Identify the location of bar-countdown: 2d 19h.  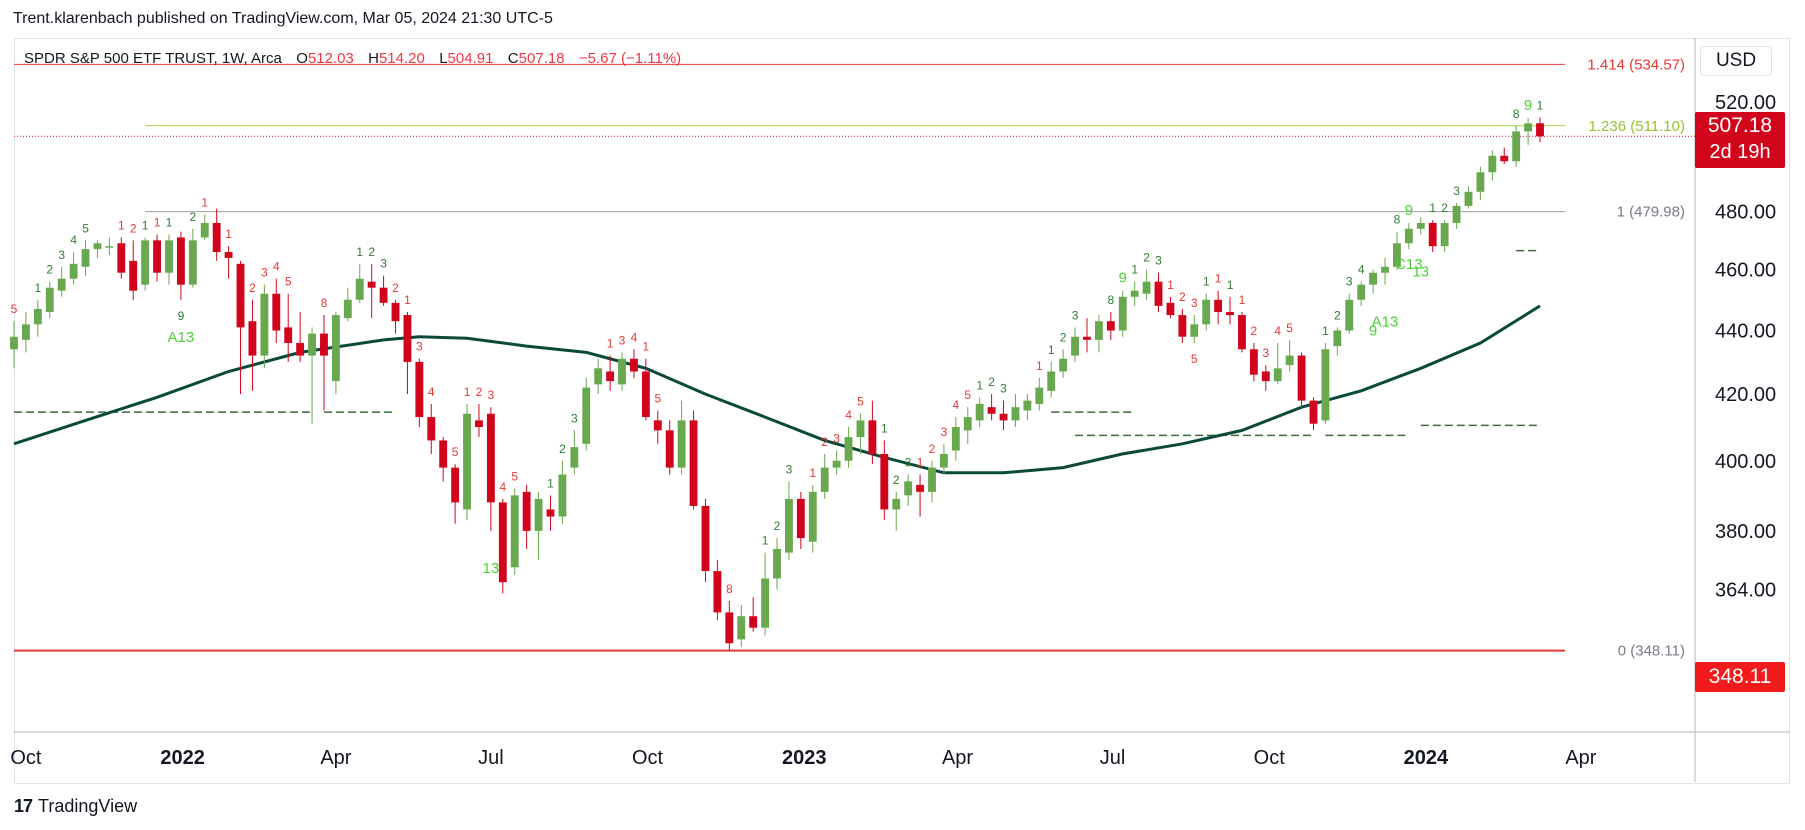
(1740, 152).